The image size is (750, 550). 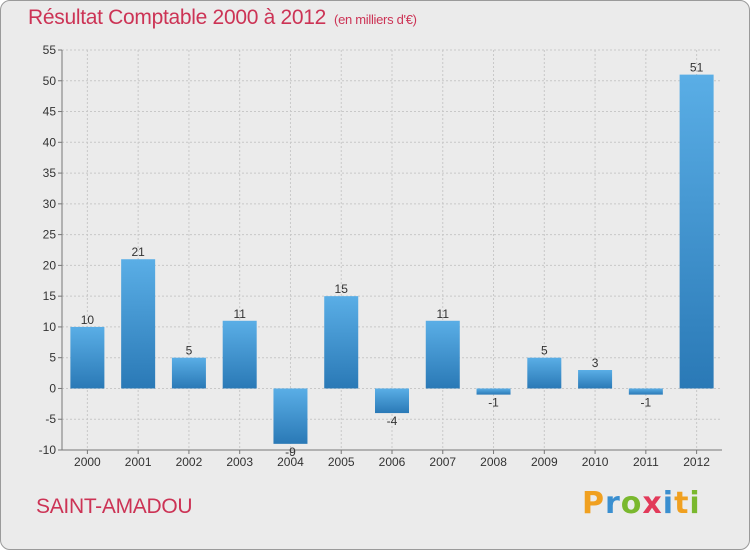 What do you see at coordinates (52, 388) in the screenshot?
I see `y-tick-label: 0` at bounding box center [52, 388].